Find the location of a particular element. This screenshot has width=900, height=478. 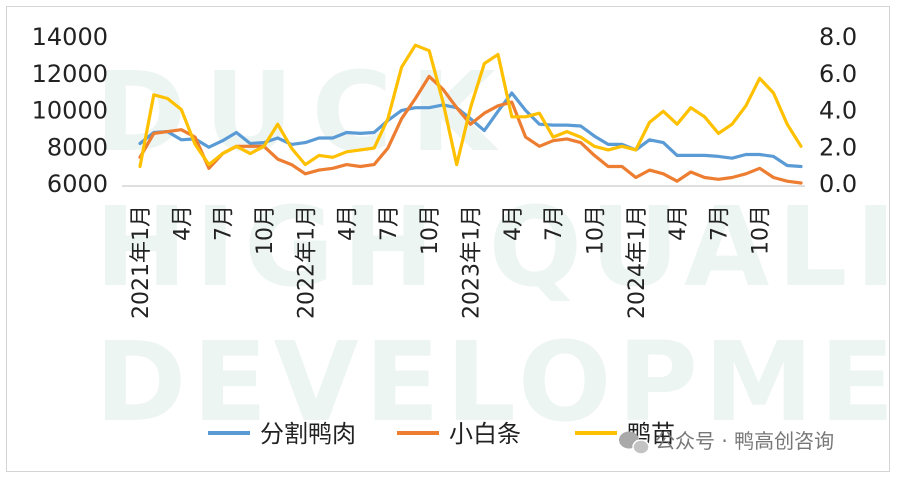

right-y-tick-label: 8.0 is located at coordinates (838, 37).